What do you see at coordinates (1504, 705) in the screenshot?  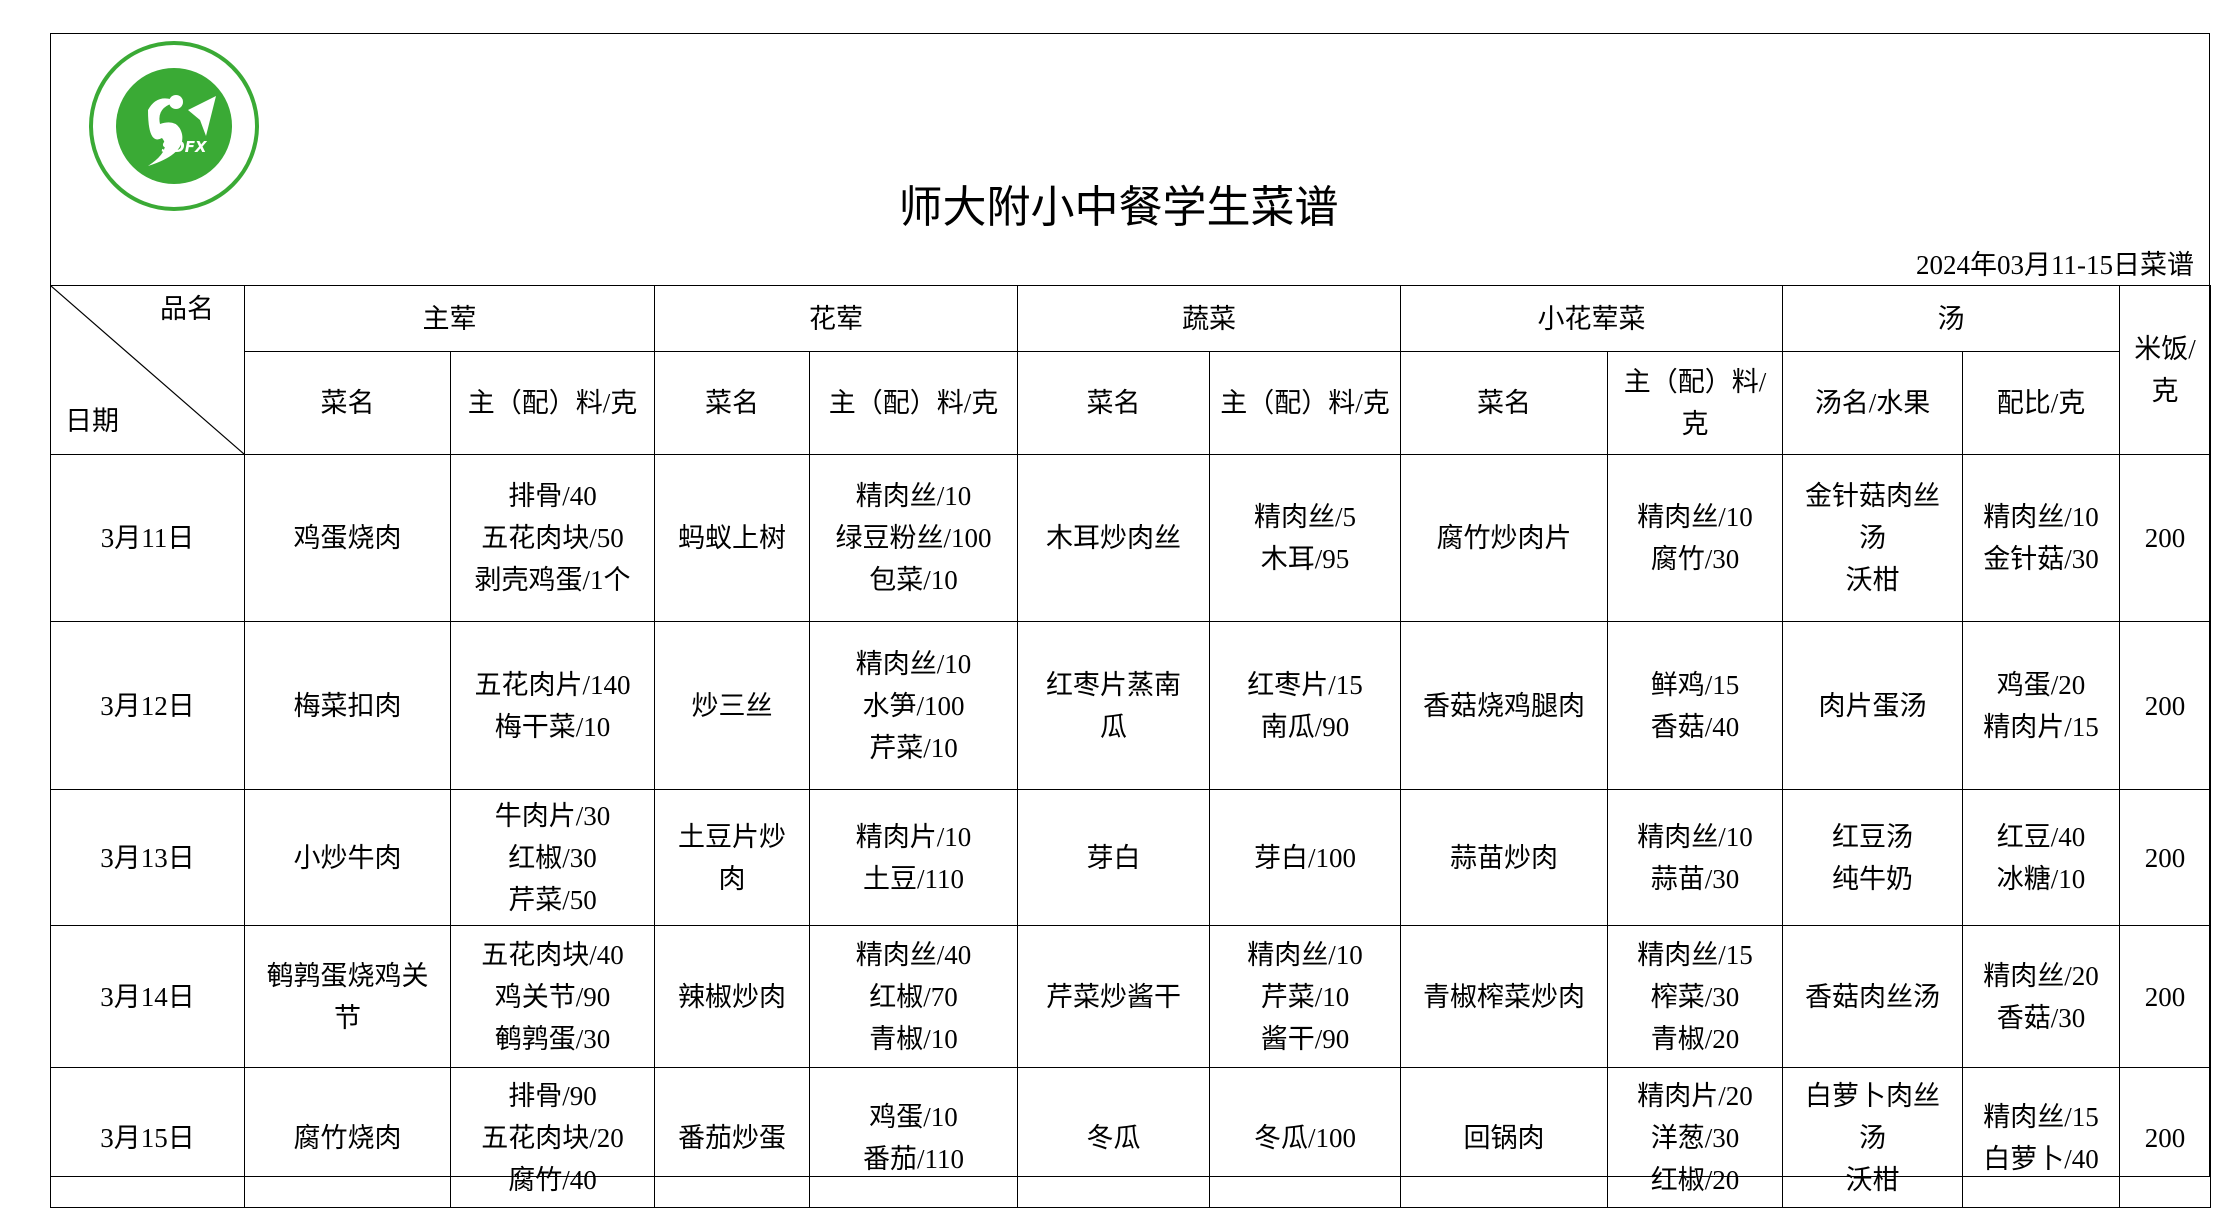 I see `dish-name-cell: 香菇烧鸡腿肉` at bounding box center [1504, 705].